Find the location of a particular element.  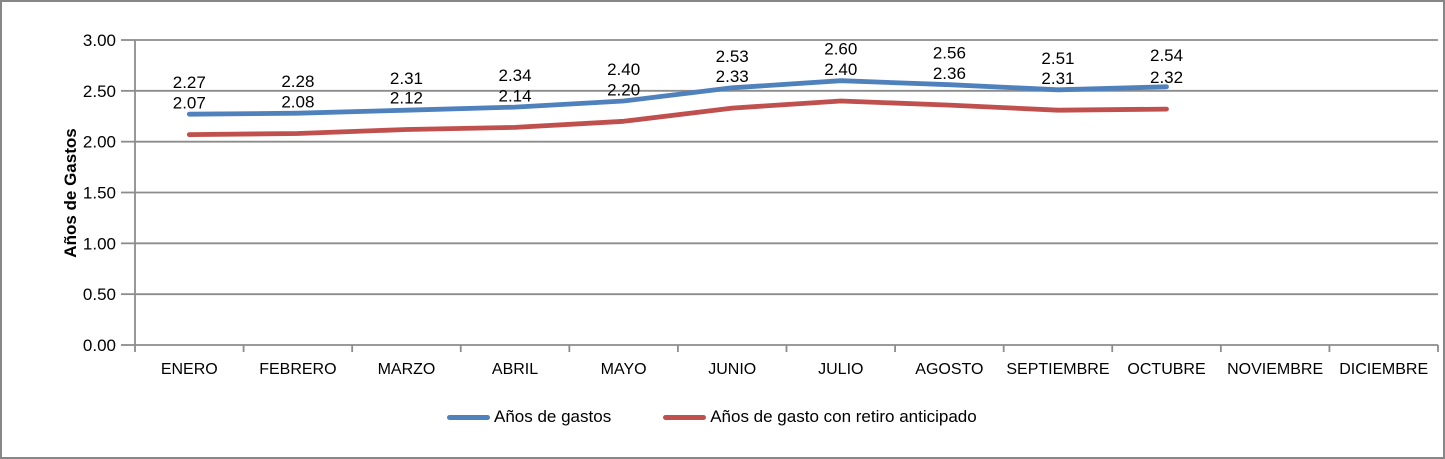

x-tick-label: ENERO is located at coordinates (189, 369).